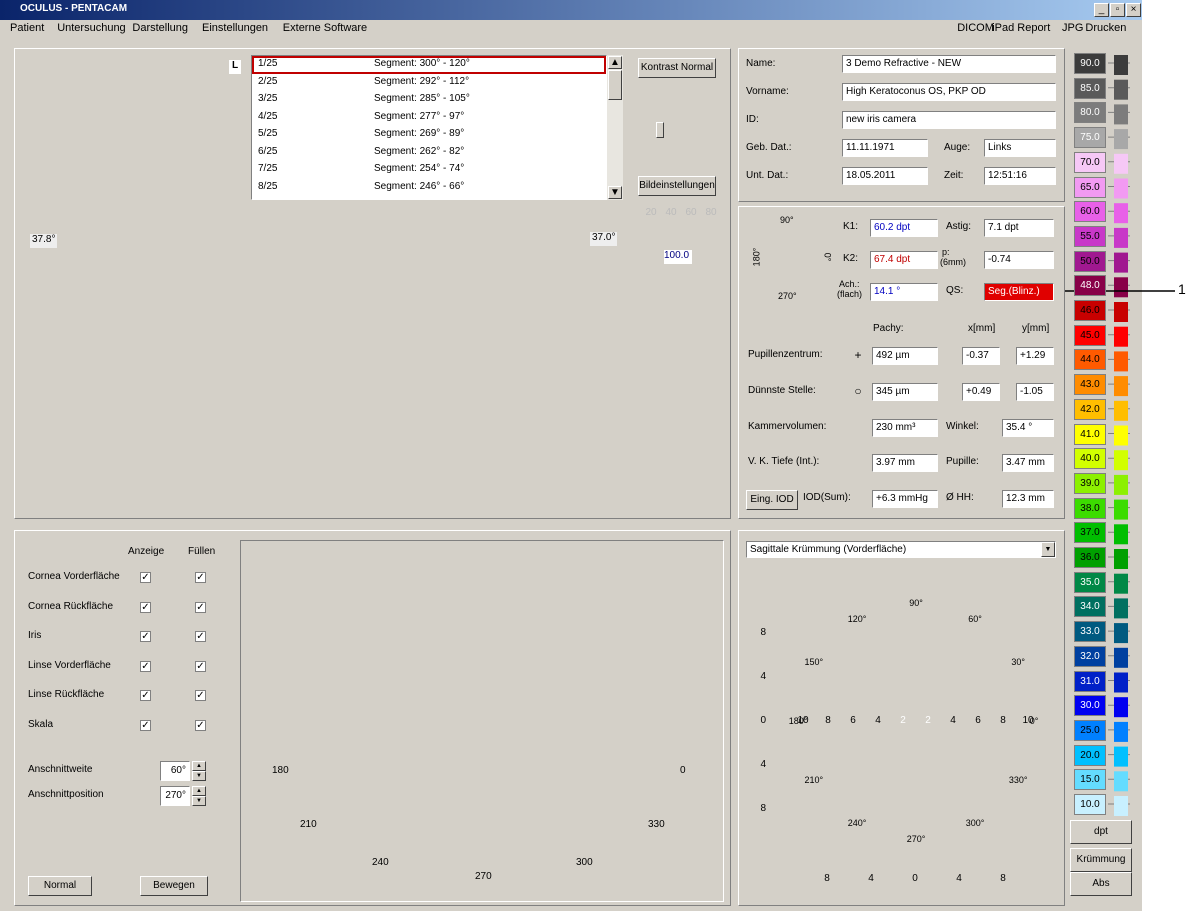 Image resolution: width=1186 pixels, height=911 pixels. What do you see at coordinates (949, 64) in the screenshot?
I see `patient-value: 3 Demo Refractive - NEW` at bounding box center [949, 64].